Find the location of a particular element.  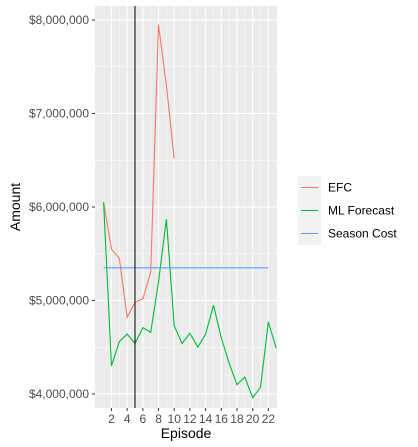

series-line-efc is located at coordinates (139, 172).